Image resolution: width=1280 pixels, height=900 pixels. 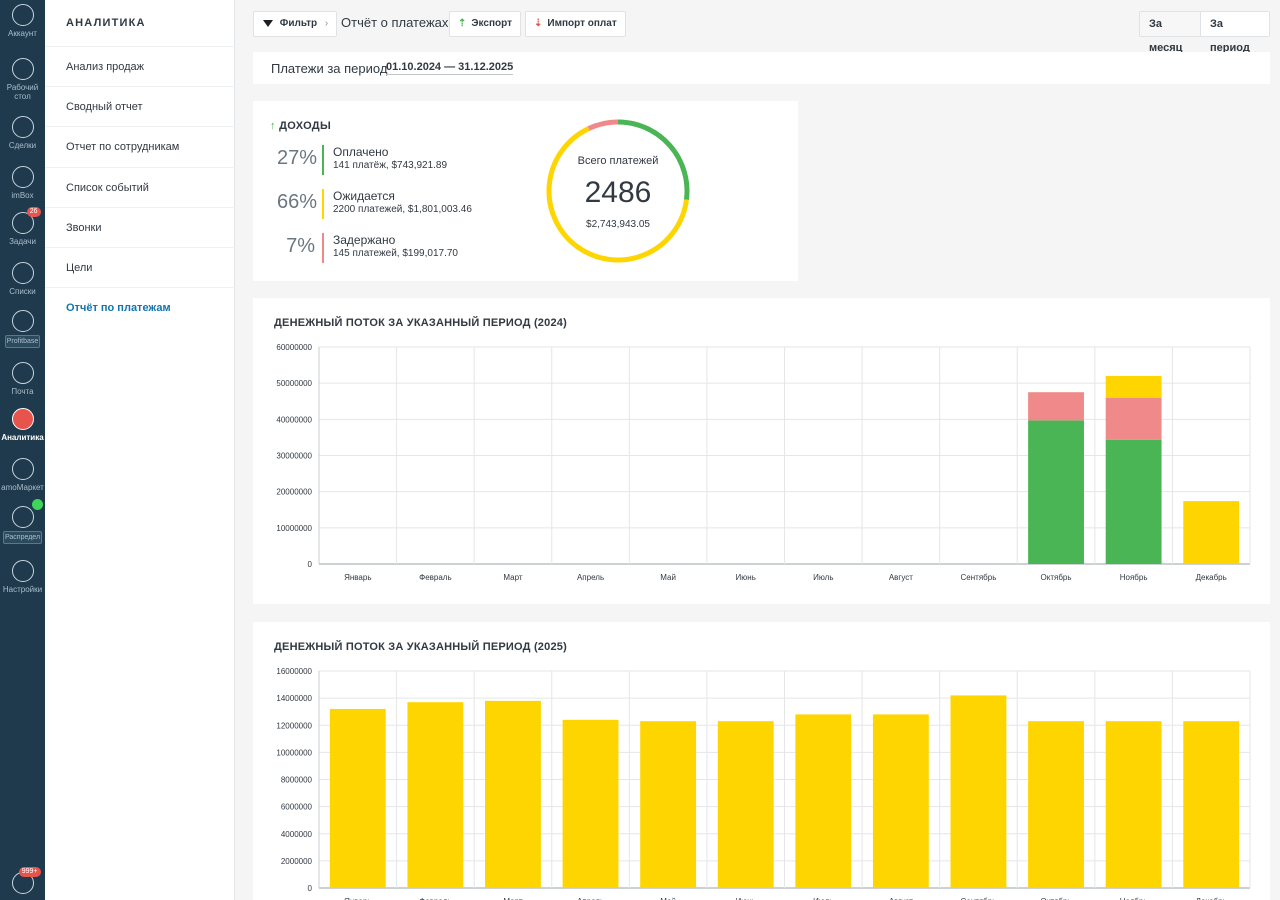 I want to click on expected-percent: 66%, so click(x=297, y=202).